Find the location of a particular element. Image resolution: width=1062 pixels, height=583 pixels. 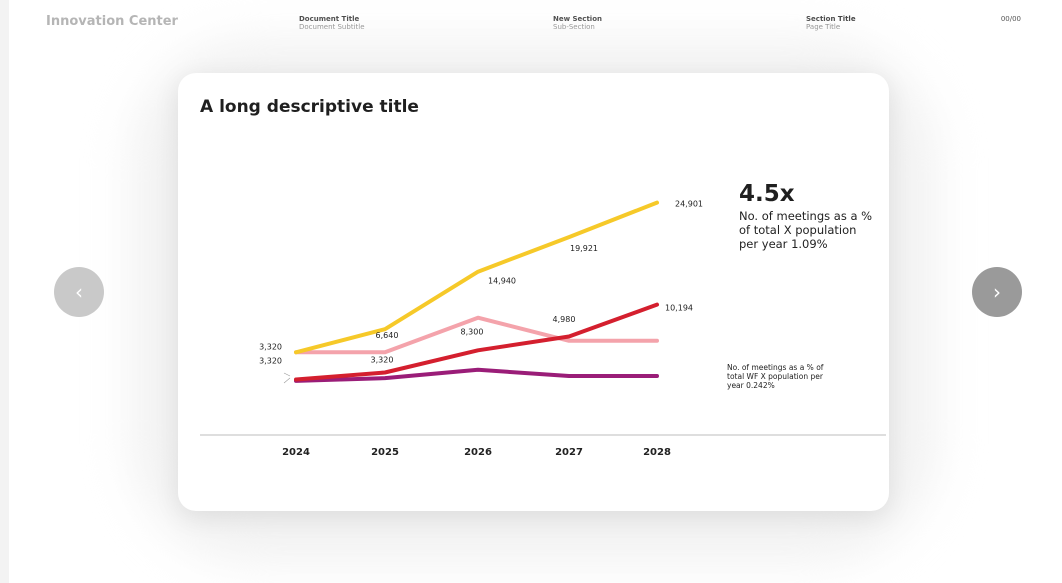

leader-line-top is located at coordinates (287, 374).